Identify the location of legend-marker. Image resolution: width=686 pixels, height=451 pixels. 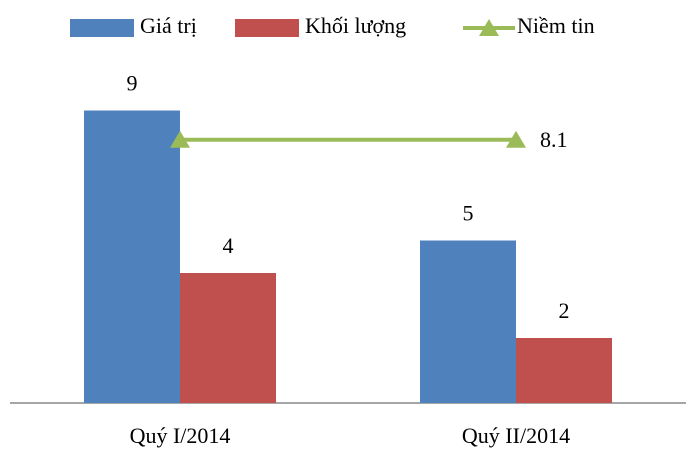
(489, 27).